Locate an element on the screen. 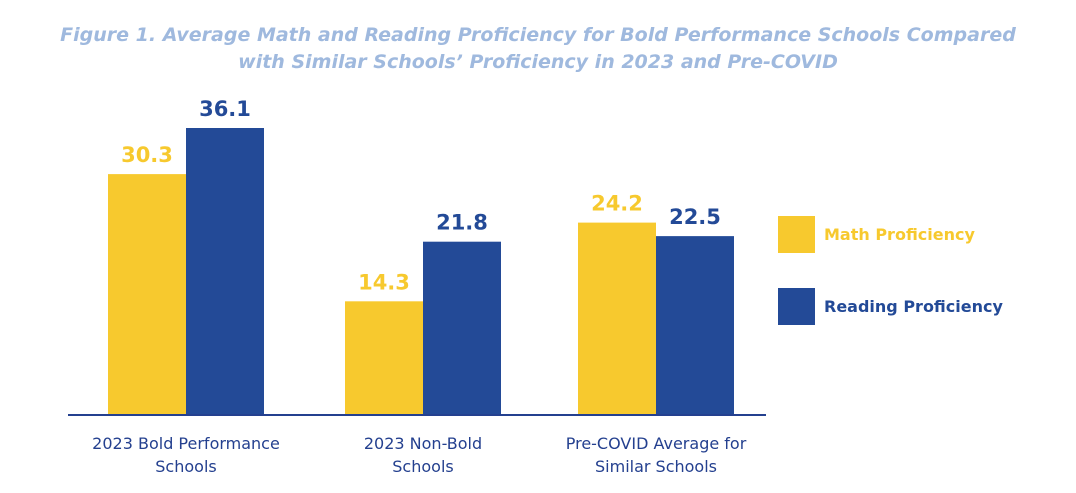  category-label-0-line-2: Schools is located at coordinates (185, 466).